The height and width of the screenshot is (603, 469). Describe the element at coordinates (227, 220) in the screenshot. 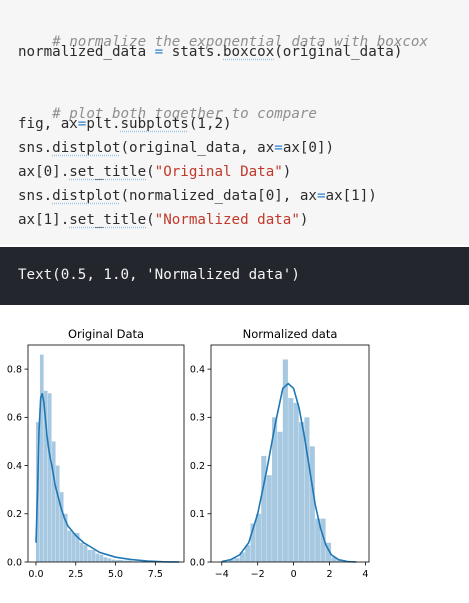

I see `code-string: "Normalized data"` at that location.